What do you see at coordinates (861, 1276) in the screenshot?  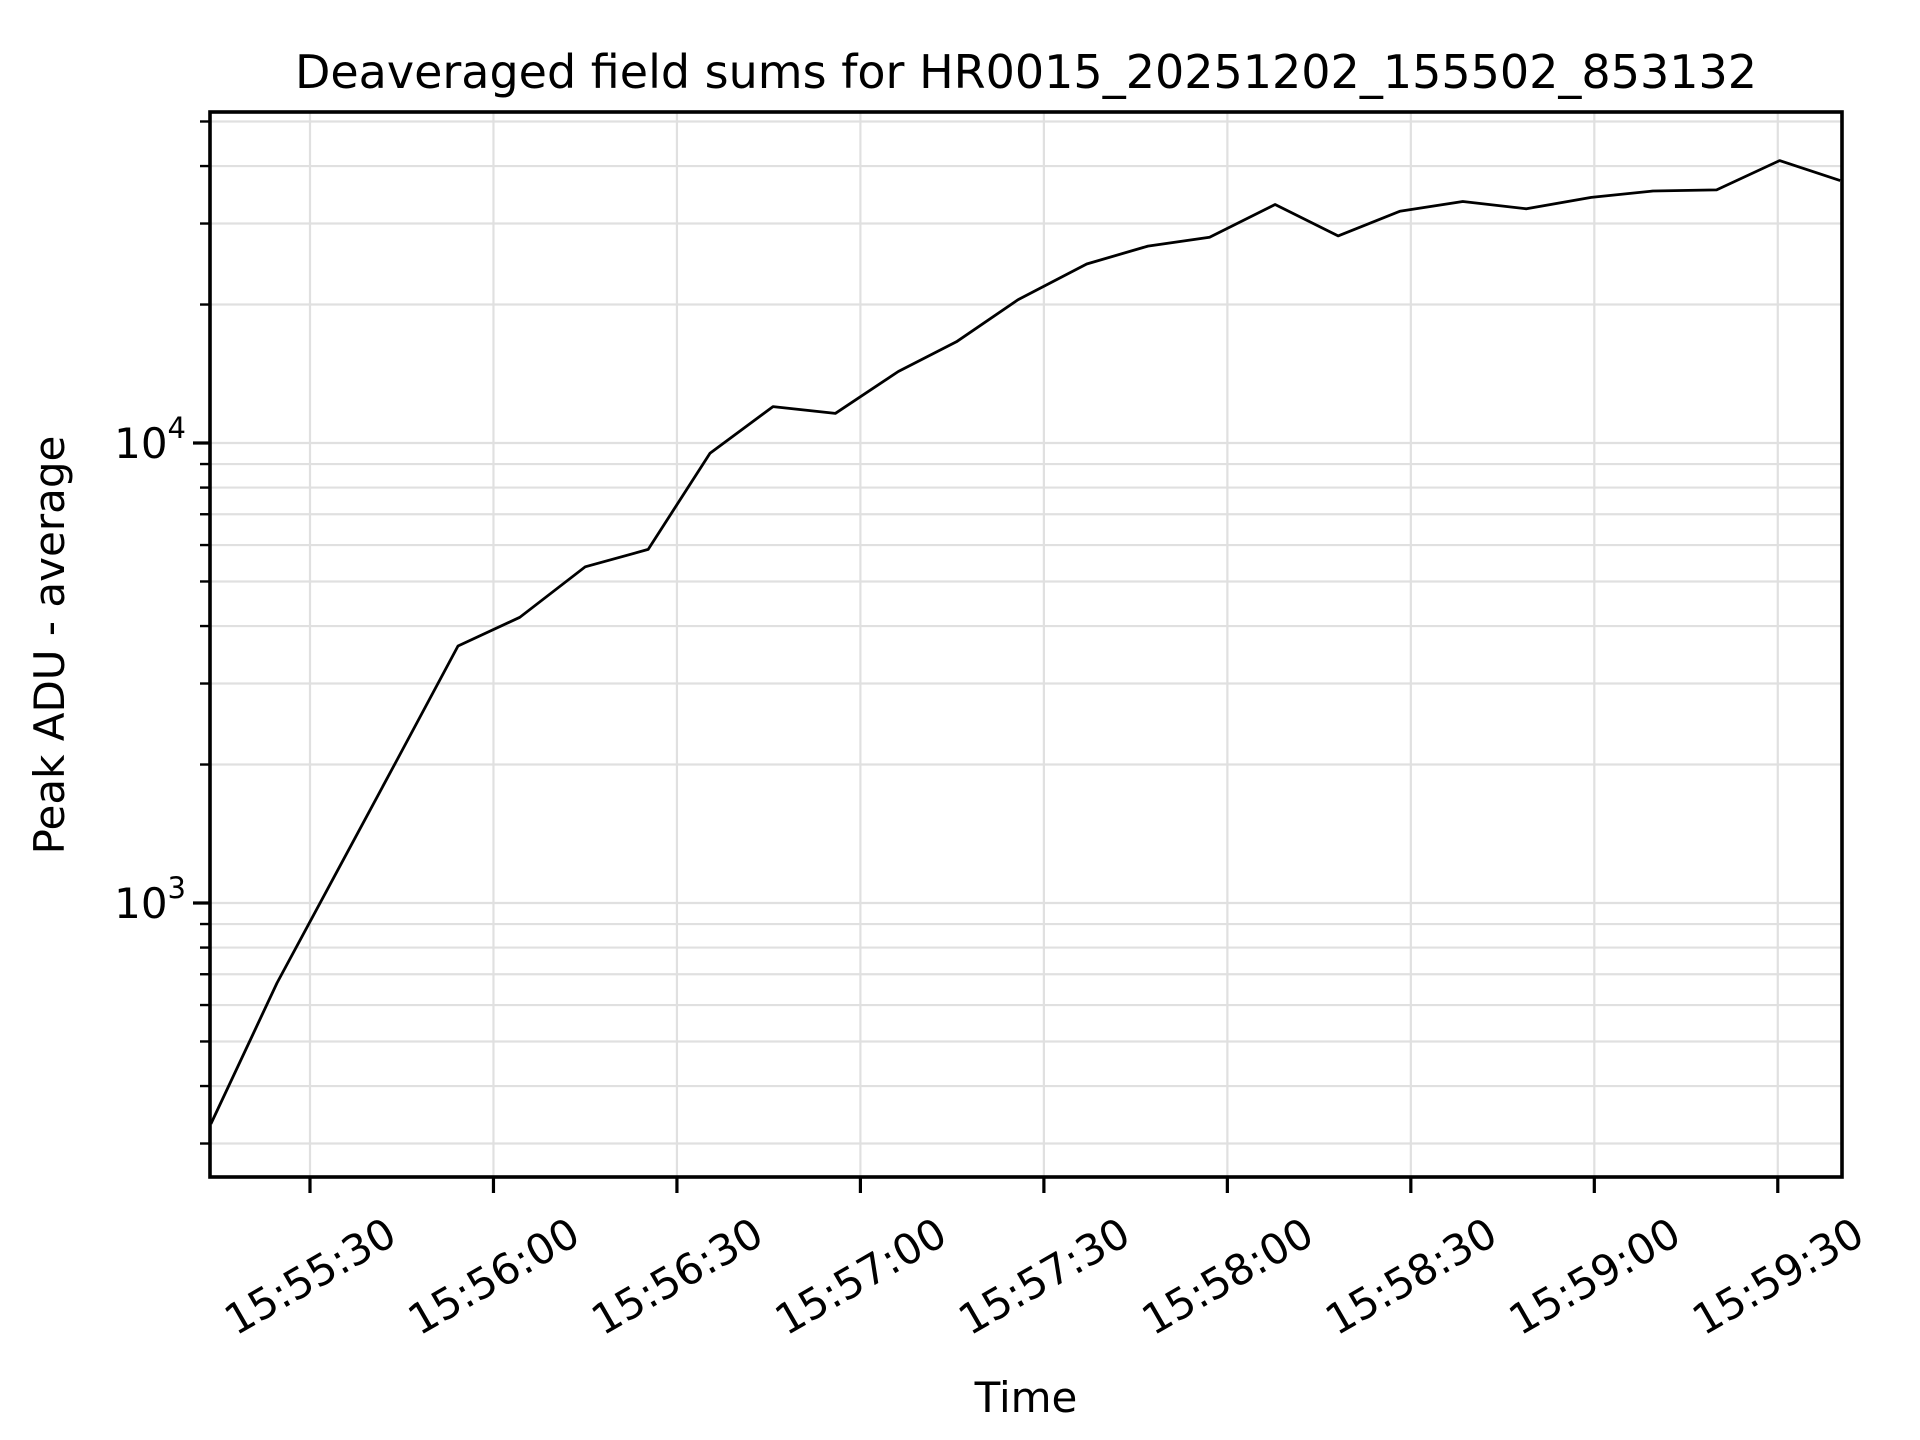 I see `x-tick-label: 15:57:00` at bounding box center [861, 1276].